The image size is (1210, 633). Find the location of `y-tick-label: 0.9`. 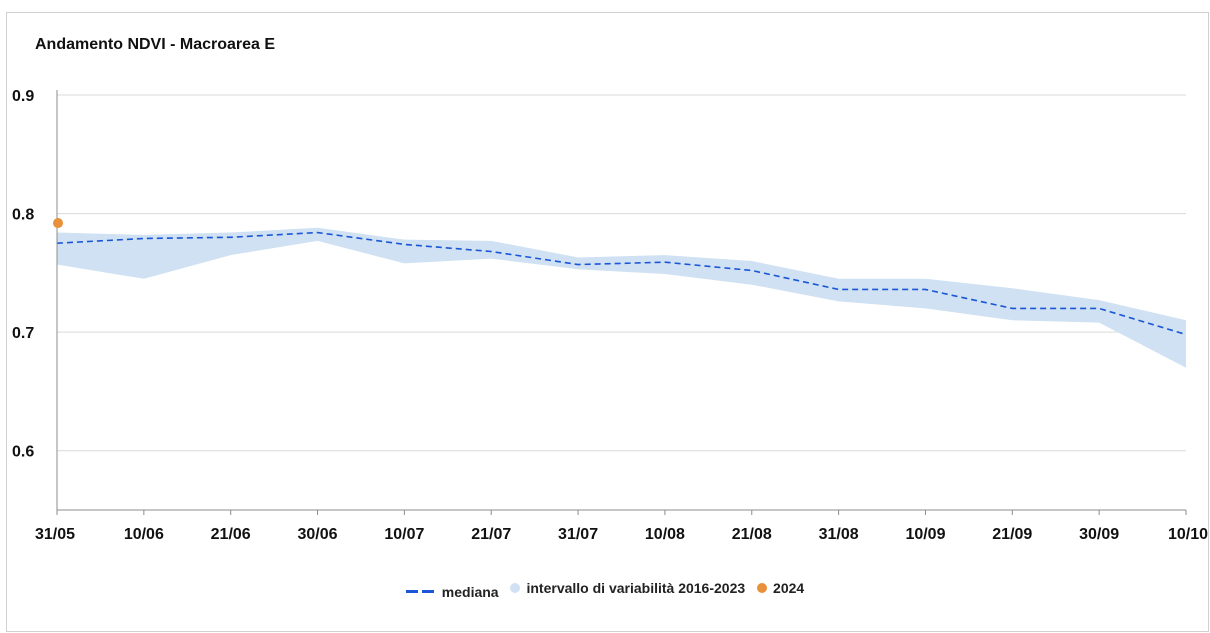

y-tick-label: 0.9 is located at coordinates (23, 96).